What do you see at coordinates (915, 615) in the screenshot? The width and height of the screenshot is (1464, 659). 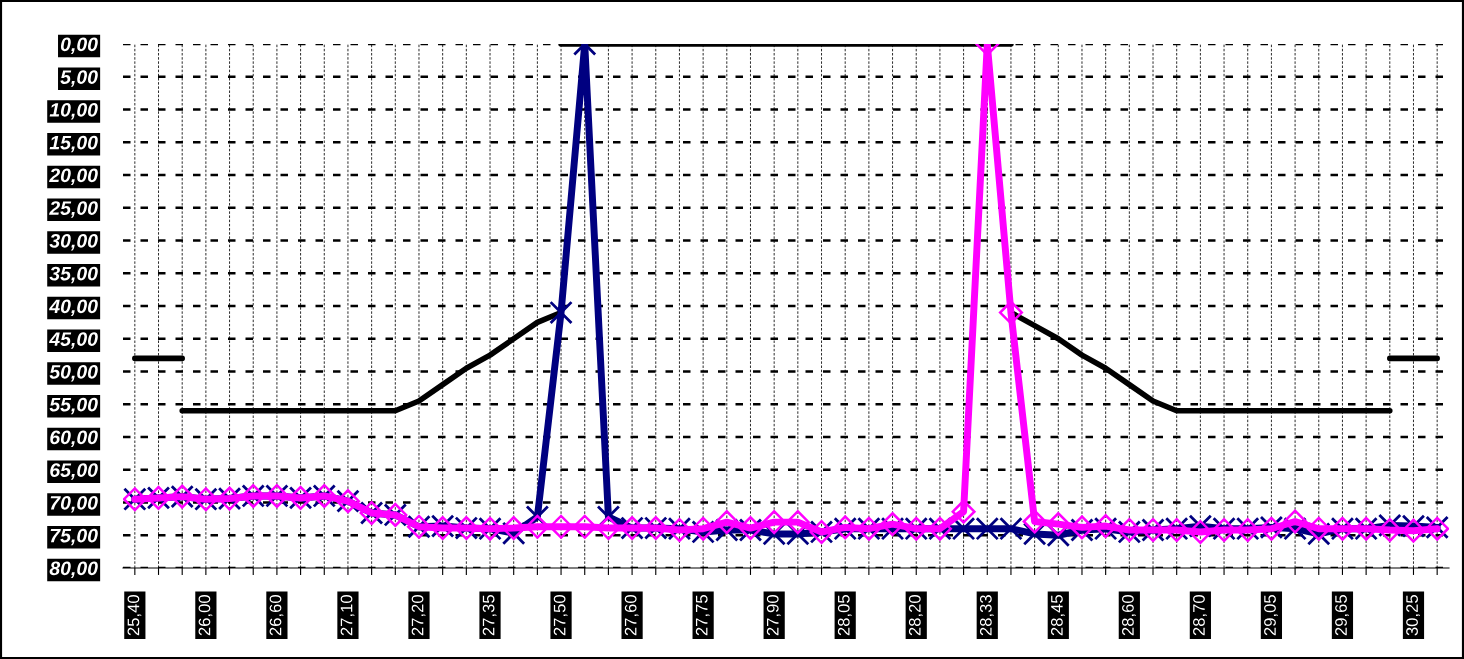 I see `x-tick-label: 28,20` at bounding box center [915, 615].